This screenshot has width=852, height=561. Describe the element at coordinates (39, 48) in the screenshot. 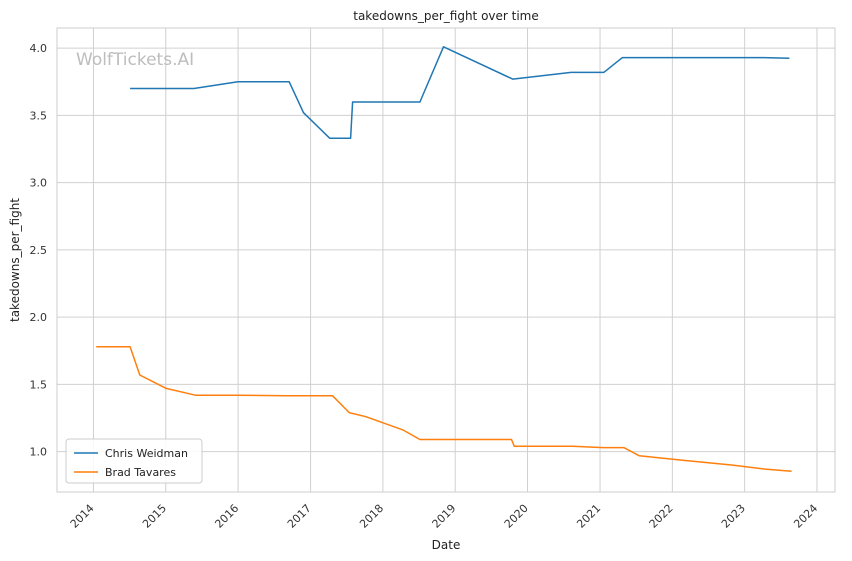

I see `y-tick-label: 4.0` at that location.